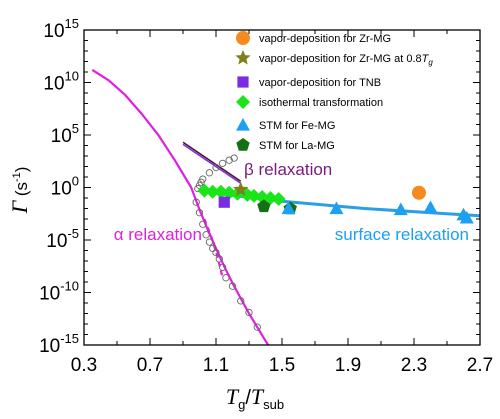 This screenshot has width=500, height=419. What do you see at coordinates (288, 169) in the screenshot?
I see `annotation-label: β relaxation` at bounding box center [288, 169].